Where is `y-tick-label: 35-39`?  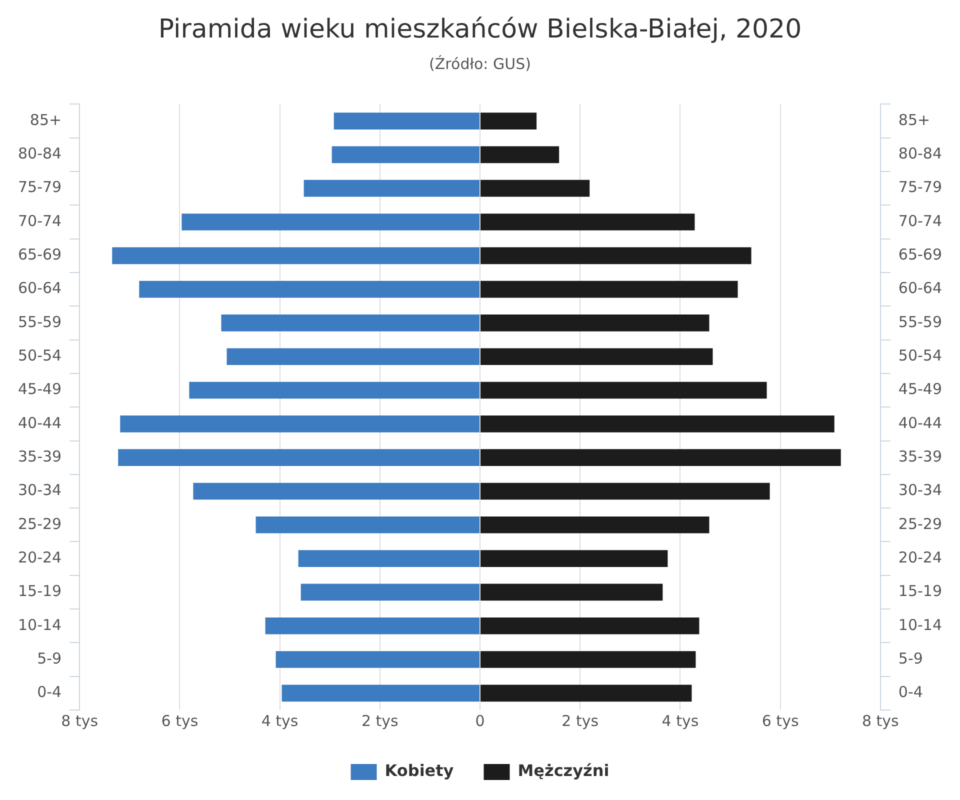 y-tick-label: 35-39 is located at coordinates (40, 456).